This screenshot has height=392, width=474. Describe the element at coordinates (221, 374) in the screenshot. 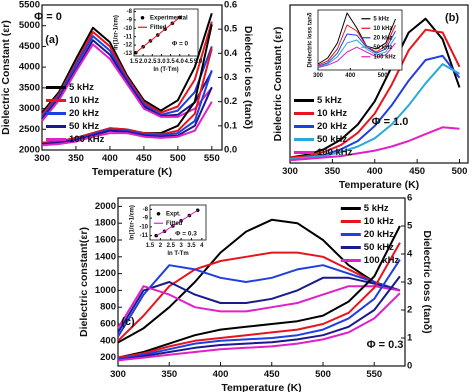

I see `x-tick-label: 400` at that location.